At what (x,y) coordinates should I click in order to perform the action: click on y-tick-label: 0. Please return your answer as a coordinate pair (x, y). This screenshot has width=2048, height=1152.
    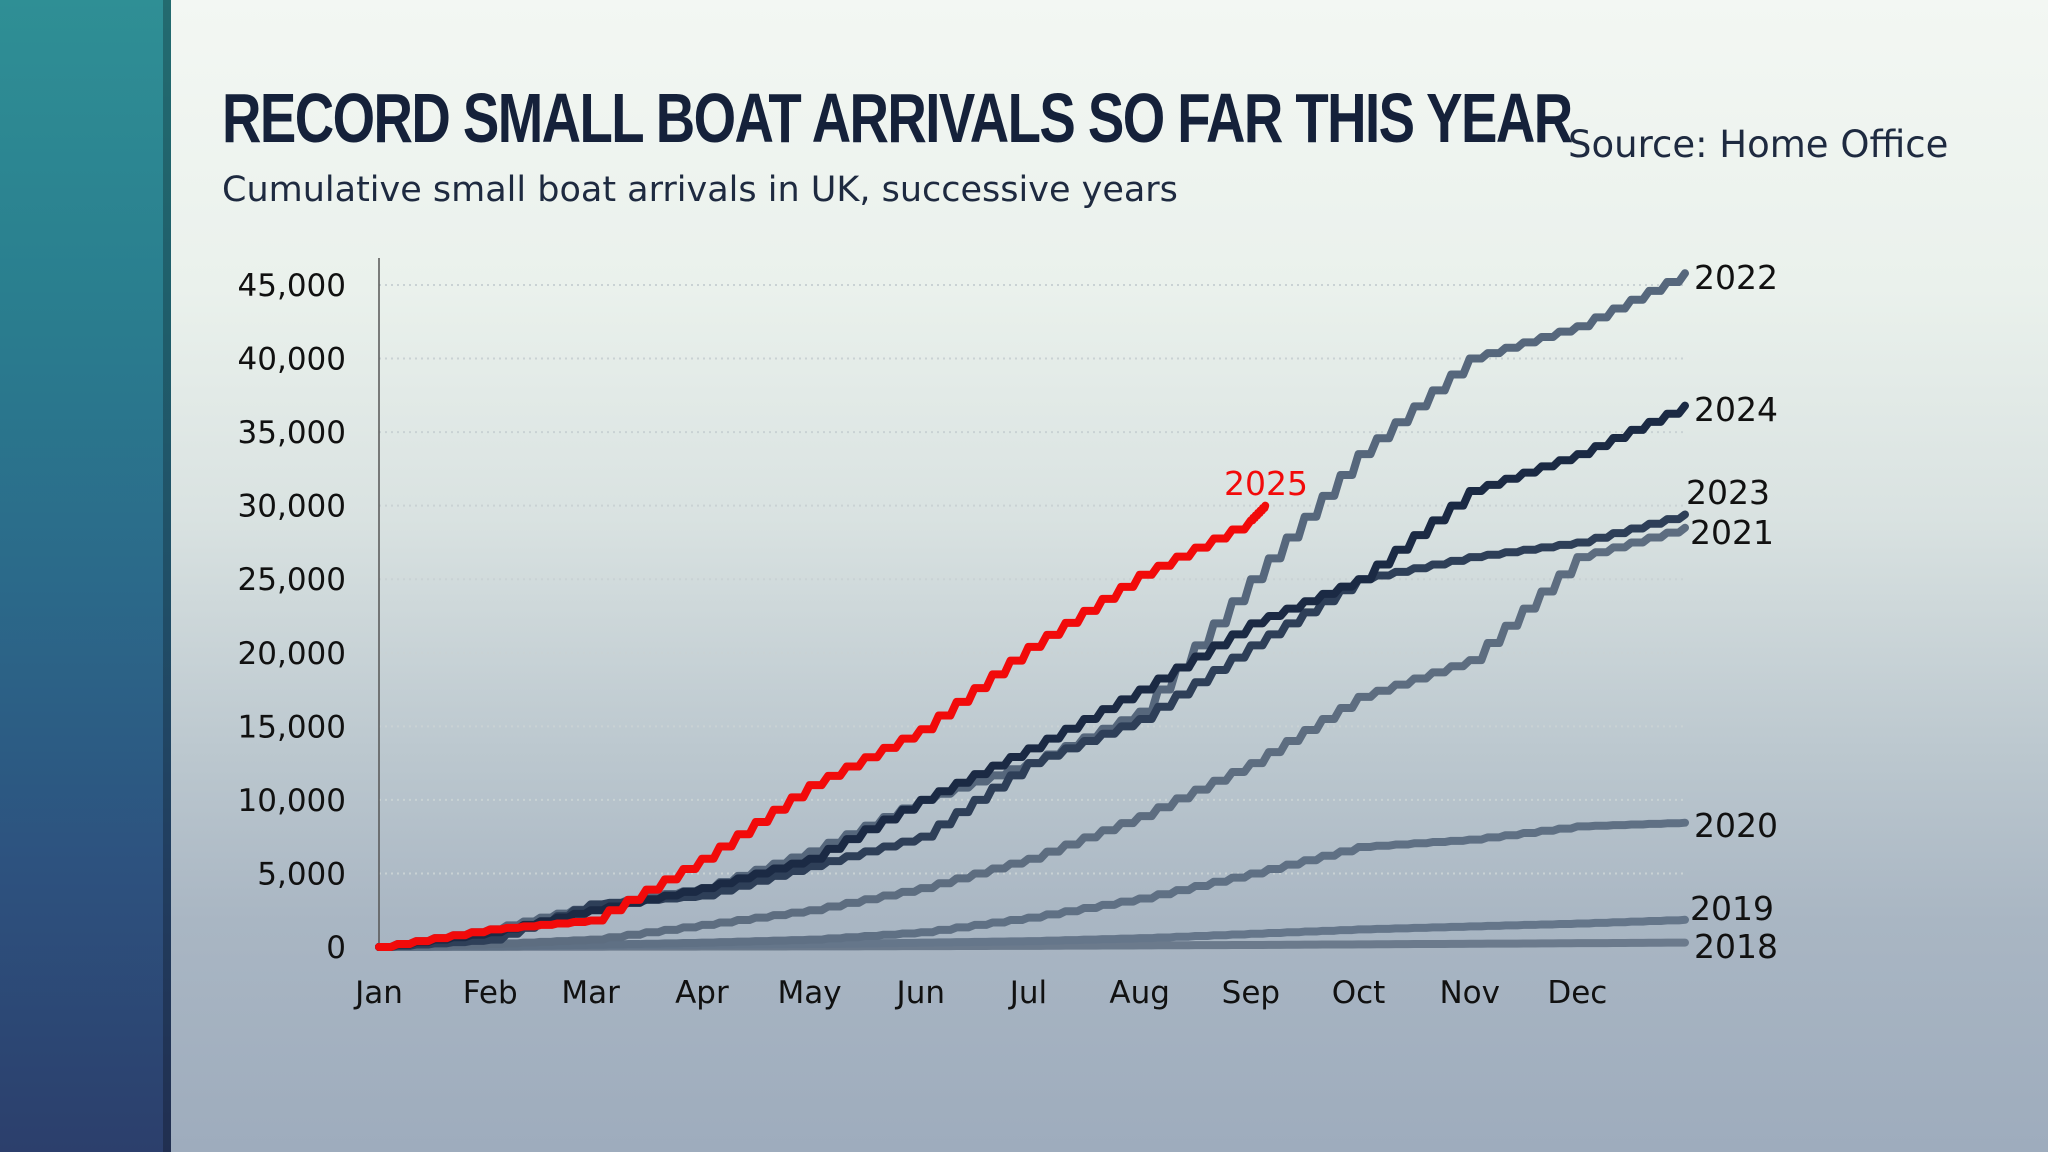
    Looking at the image, I should click on (336, 948).